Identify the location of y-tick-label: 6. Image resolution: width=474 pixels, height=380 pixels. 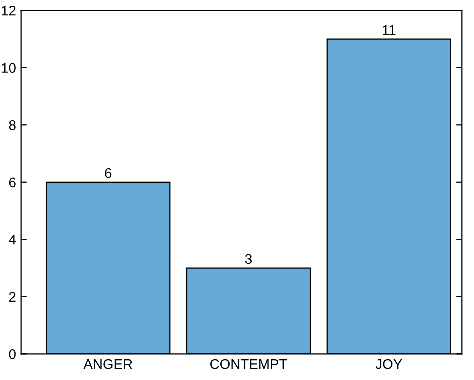
(12, 183).